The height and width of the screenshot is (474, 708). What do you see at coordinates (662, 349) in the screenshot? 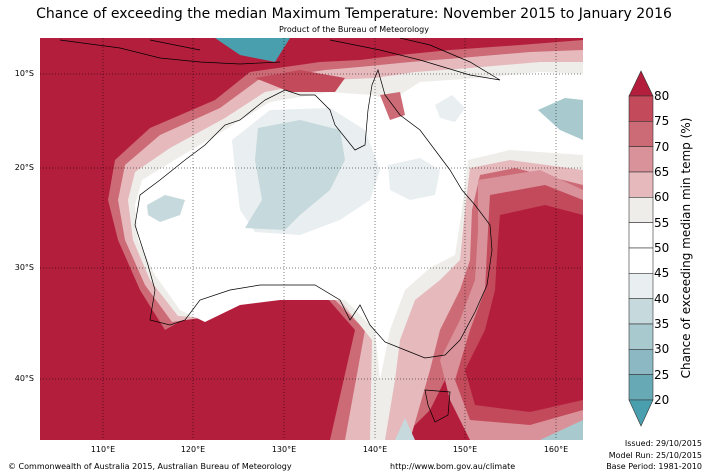
I see `colorbar-tick-label: 30` at bounding box center [662, 349].